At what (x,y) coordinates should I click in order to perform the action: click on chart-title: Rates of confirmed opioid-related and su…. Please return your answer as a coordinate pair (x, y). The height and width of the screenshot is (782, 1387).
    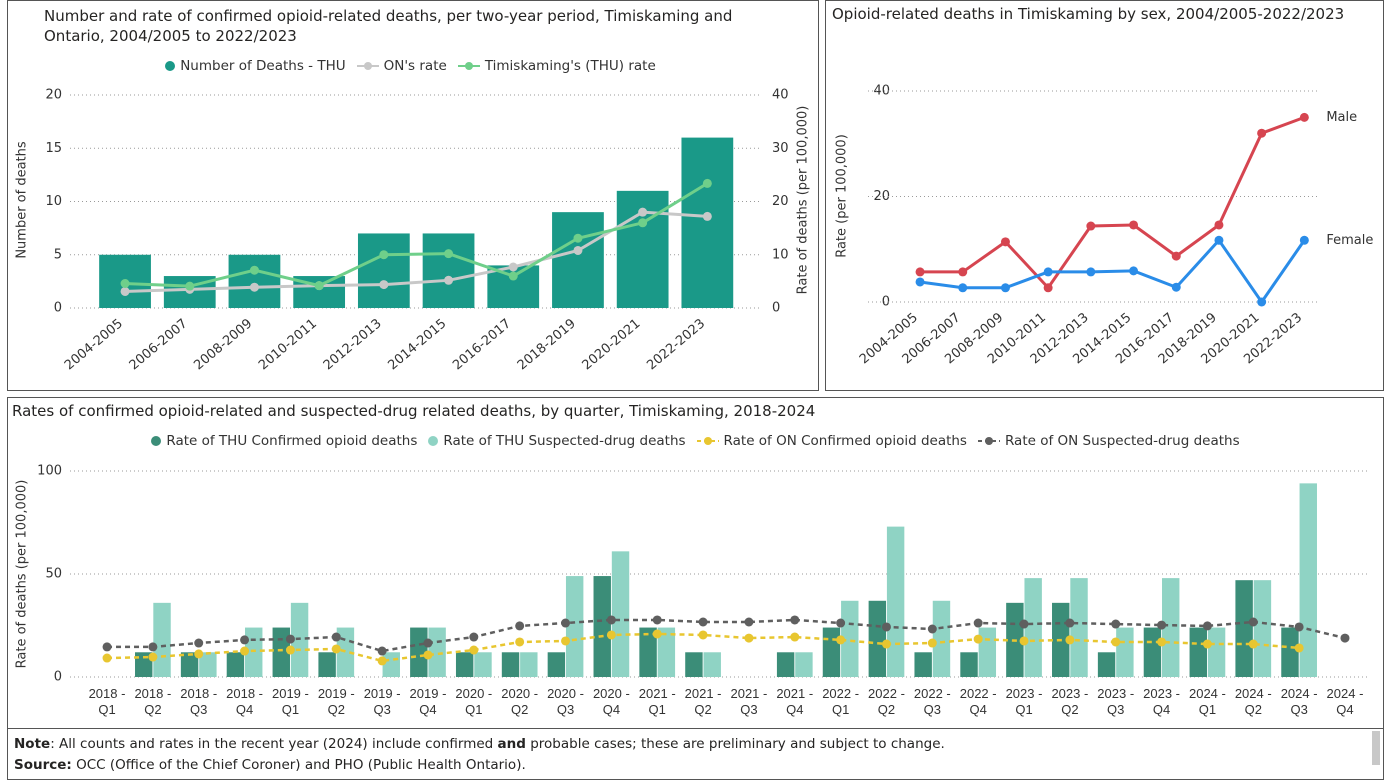
    Looking at the image, I should click on (414, 411).